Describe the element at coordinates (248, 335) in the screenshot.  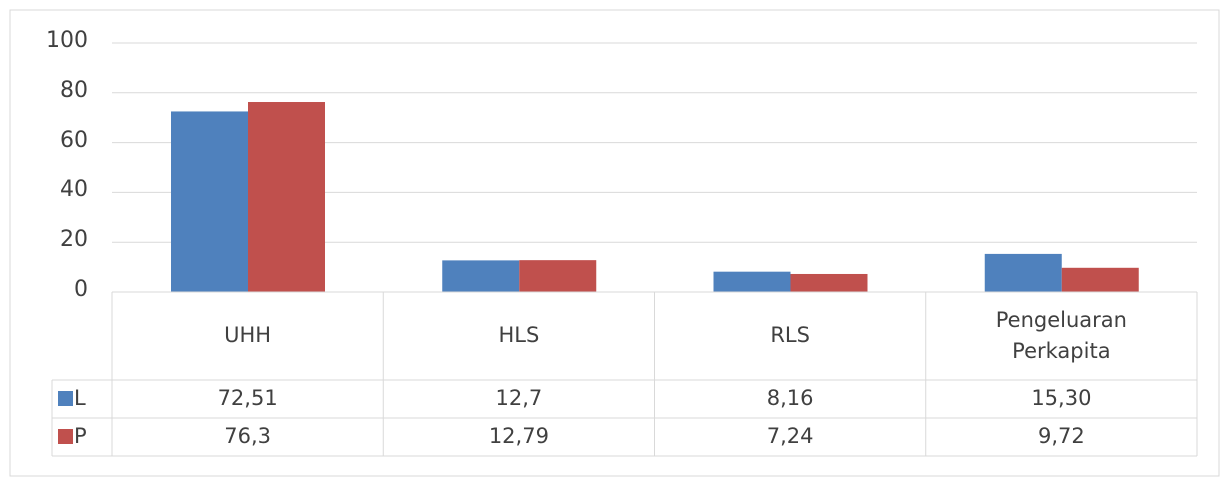
I see `category-label: UHH` at that location.